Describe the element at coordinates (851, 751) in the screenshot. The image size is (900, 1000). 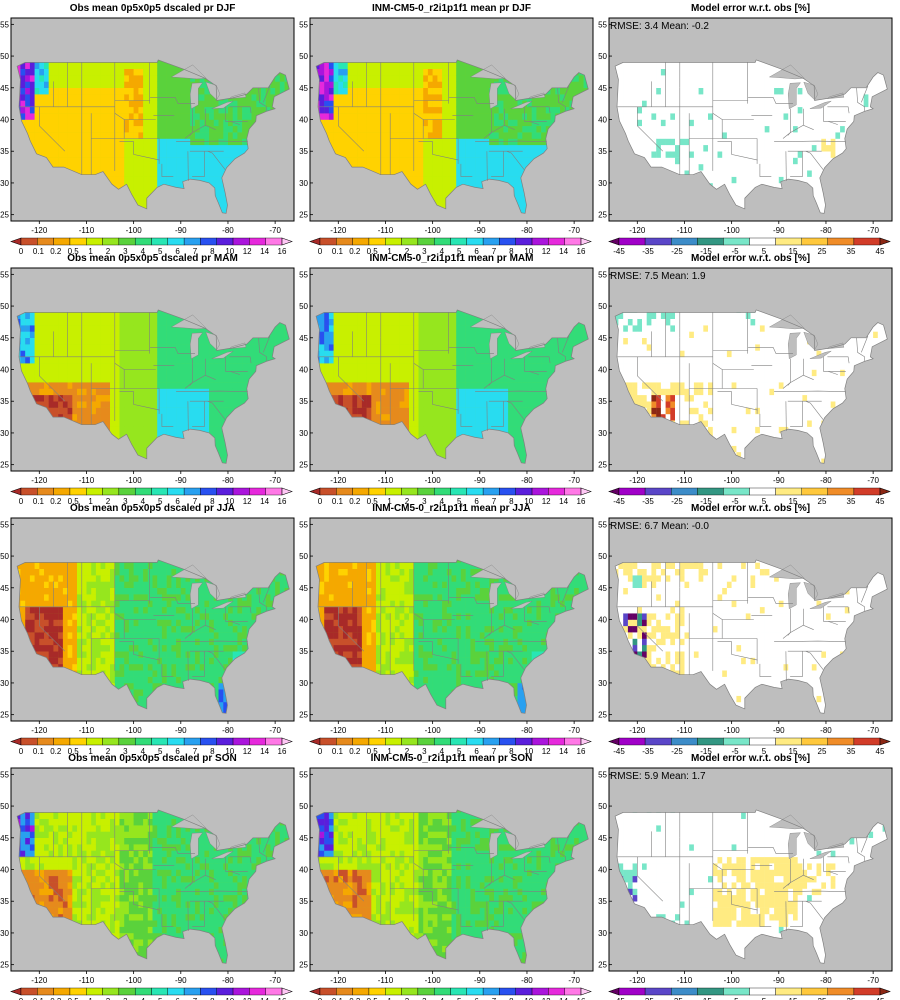
I see `colorbar-label: 35` at that location.